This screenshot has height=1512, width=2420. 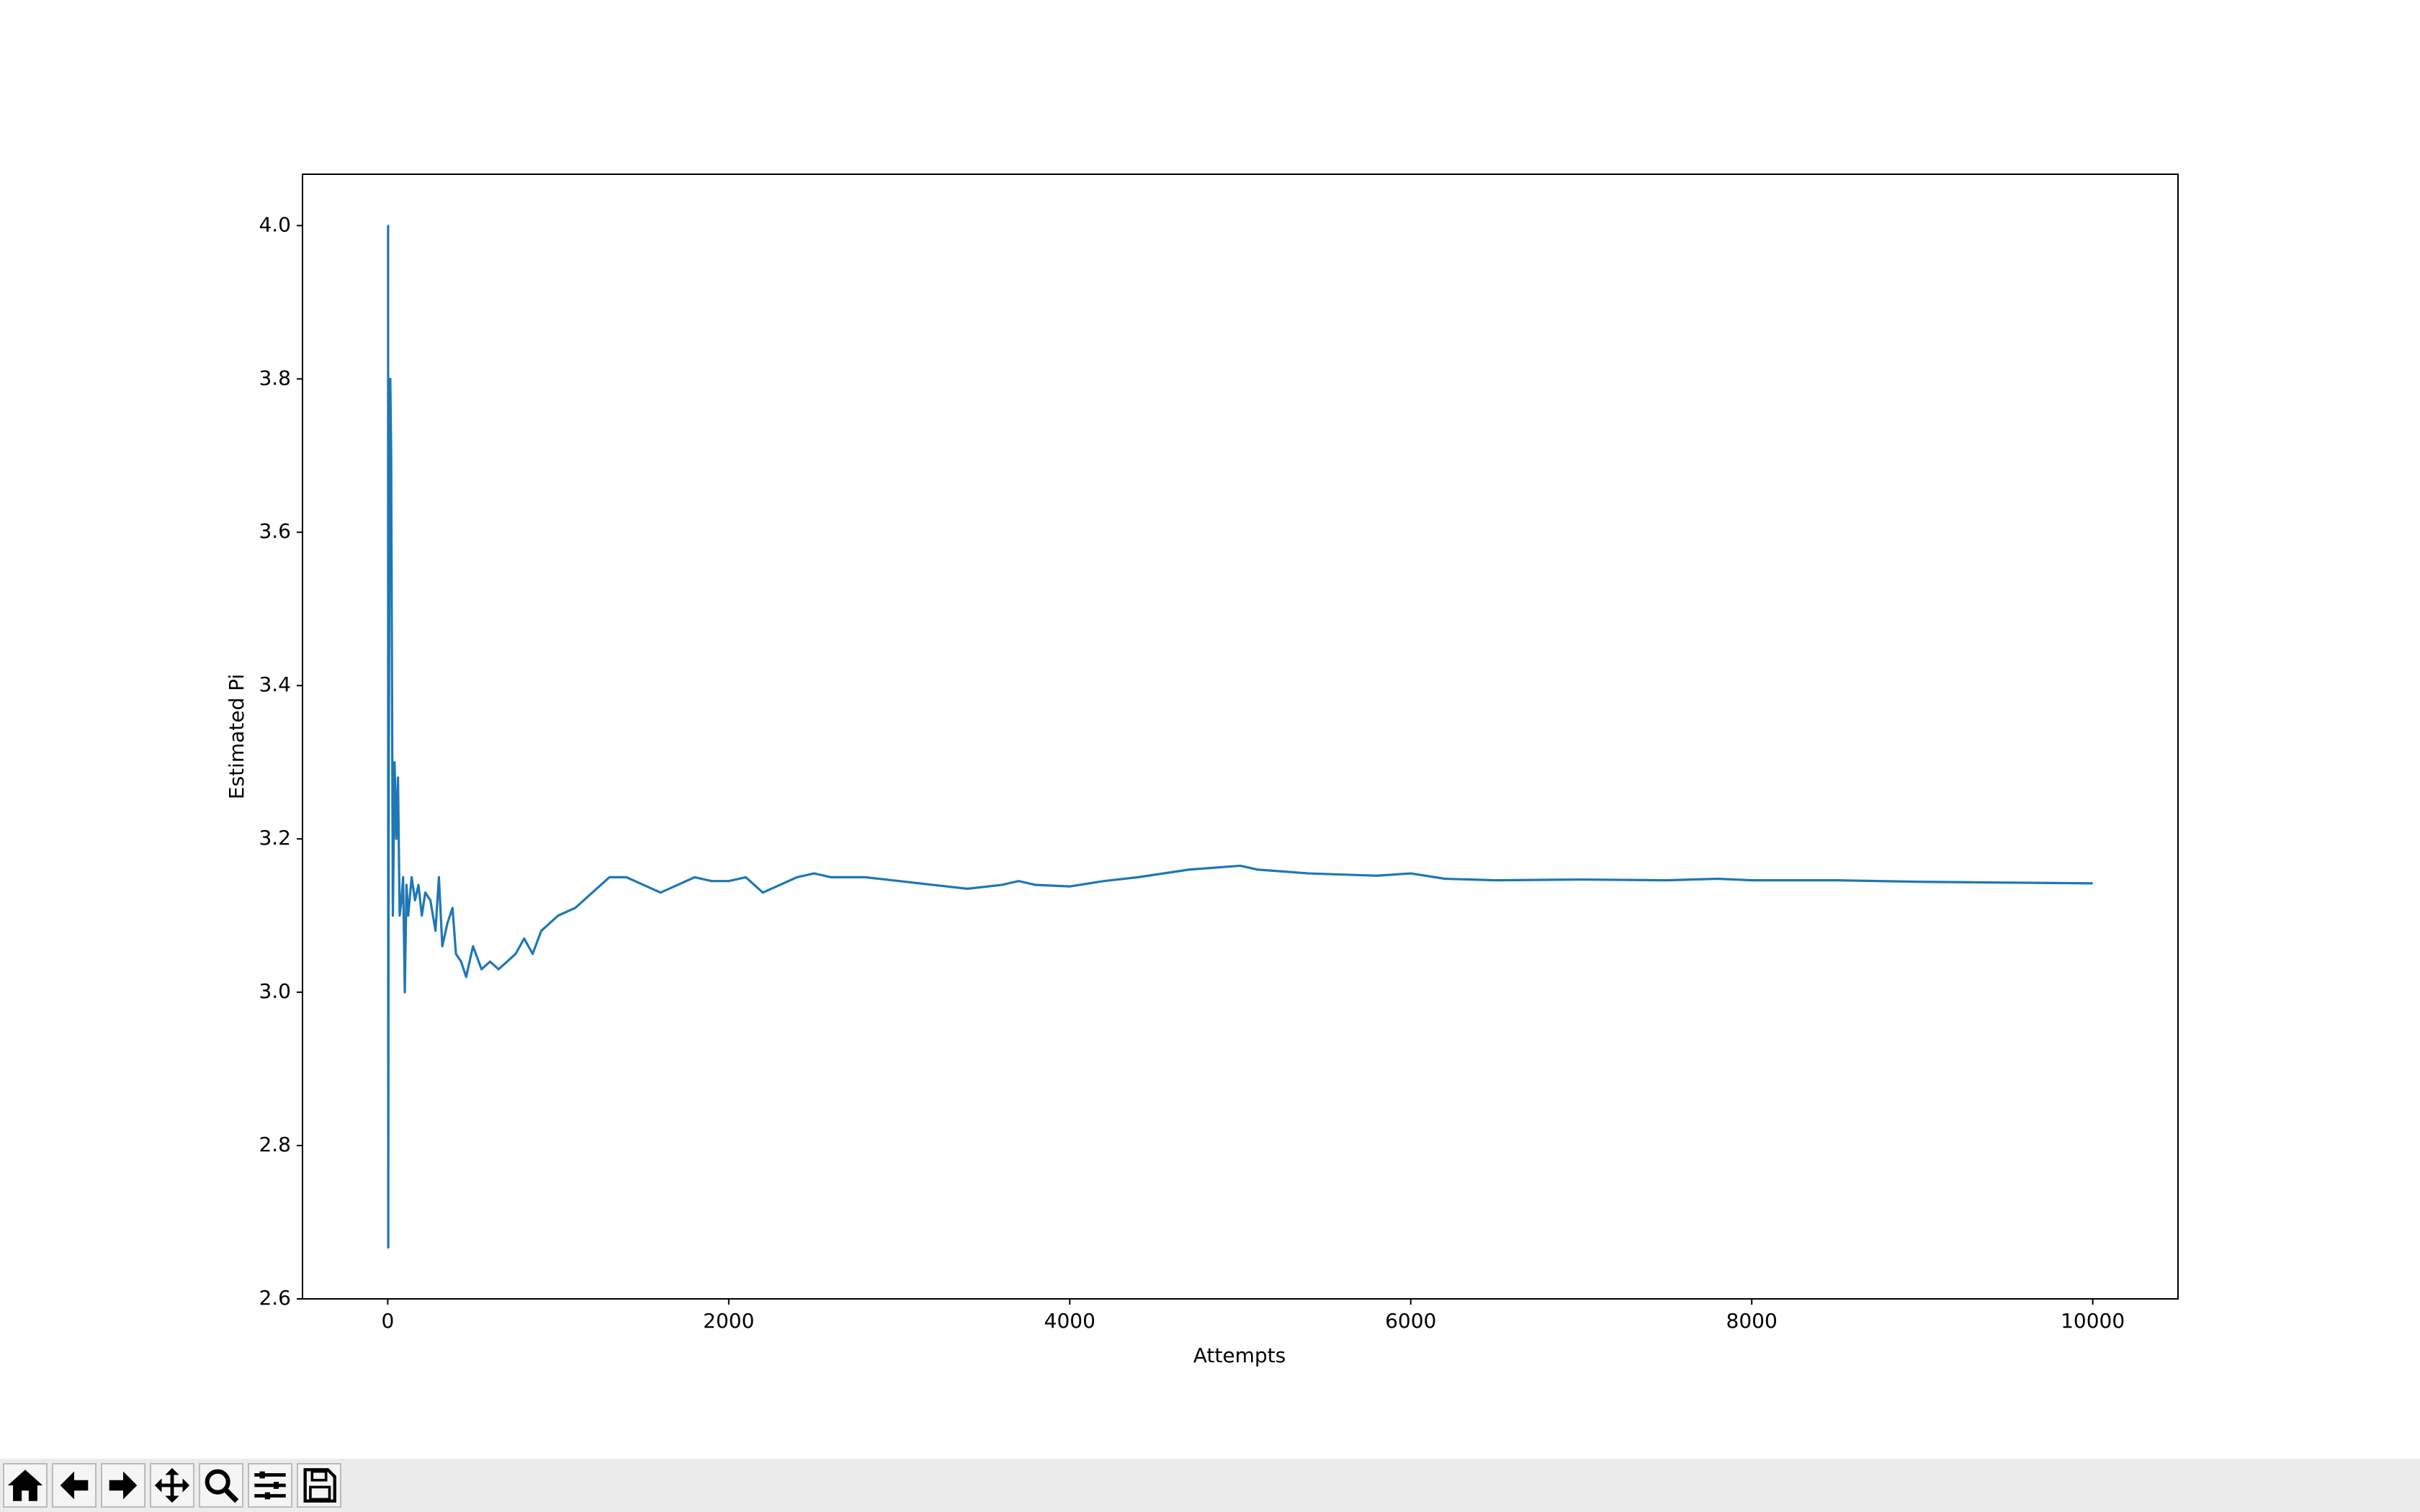 What do you see at coordinates (1069, 1321) in the screenshot?
I see `x-tick-label: 4000` at bounding box center [1069, 1321].